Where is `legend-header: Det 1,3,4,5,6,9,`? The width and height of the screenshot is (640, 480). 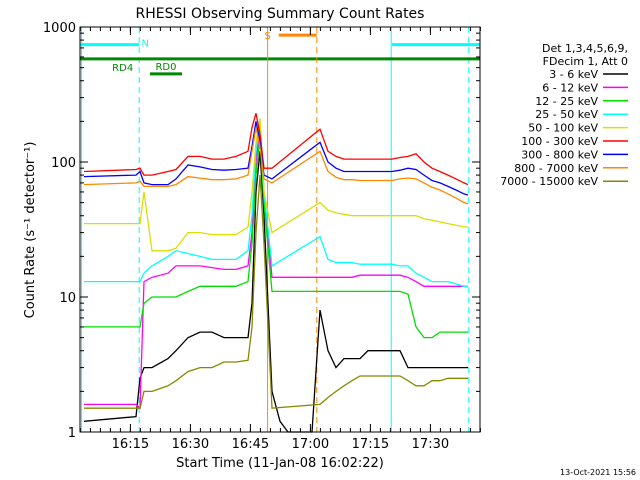 legend-header: Det 1,3,4,5,6,9, is located at coordinates (585, 48).